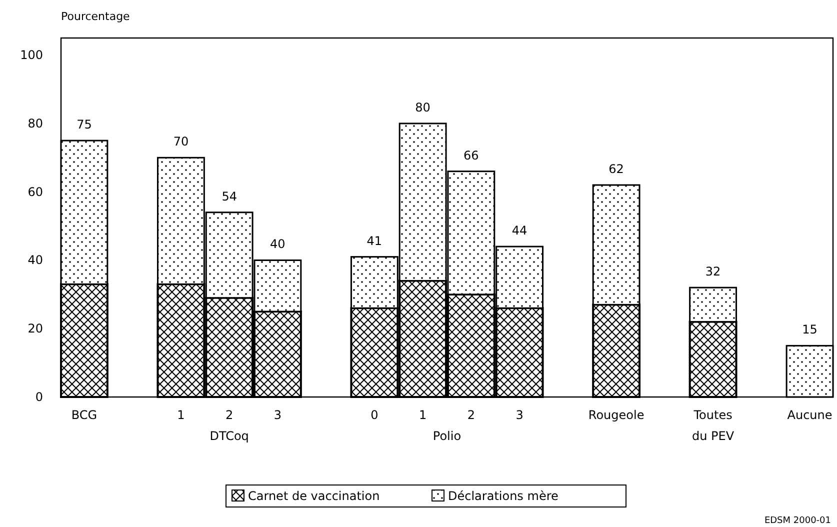 This screenshot has width=837, height=527. I want to click on total-label: 44, so click(520, 231).